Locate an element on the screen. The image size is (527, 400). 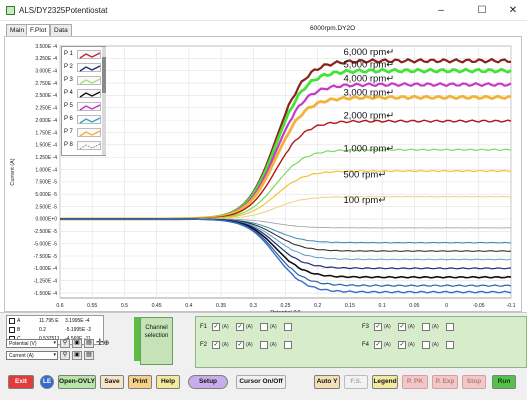
help-button: Help is located at coordinates (168, 382).